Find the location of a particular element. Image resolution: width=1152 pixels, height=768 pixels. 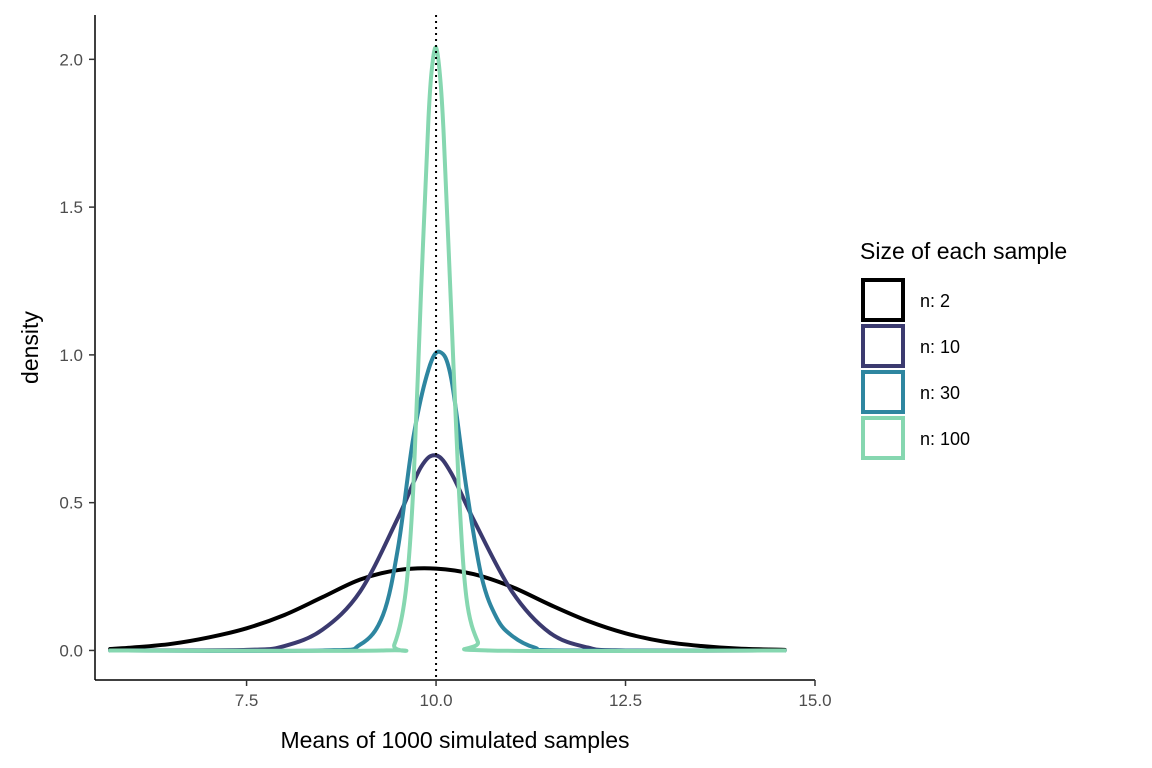

x-axis-ticks: 7.5 10.0 12.5 15.0 is located at coordinates (533, 695).